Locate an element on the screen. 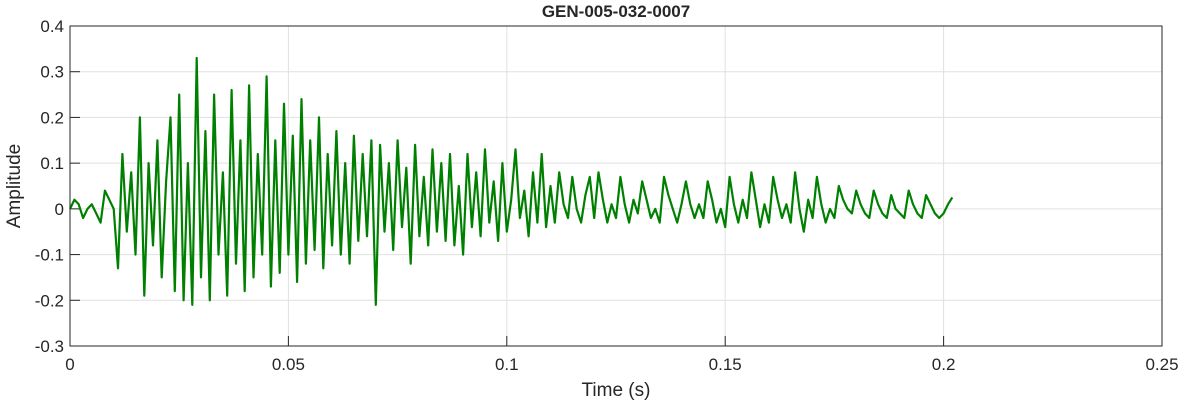 The image size is (1182, 409). y-axis-label: Amplitude is located at coordinates (14, 186).